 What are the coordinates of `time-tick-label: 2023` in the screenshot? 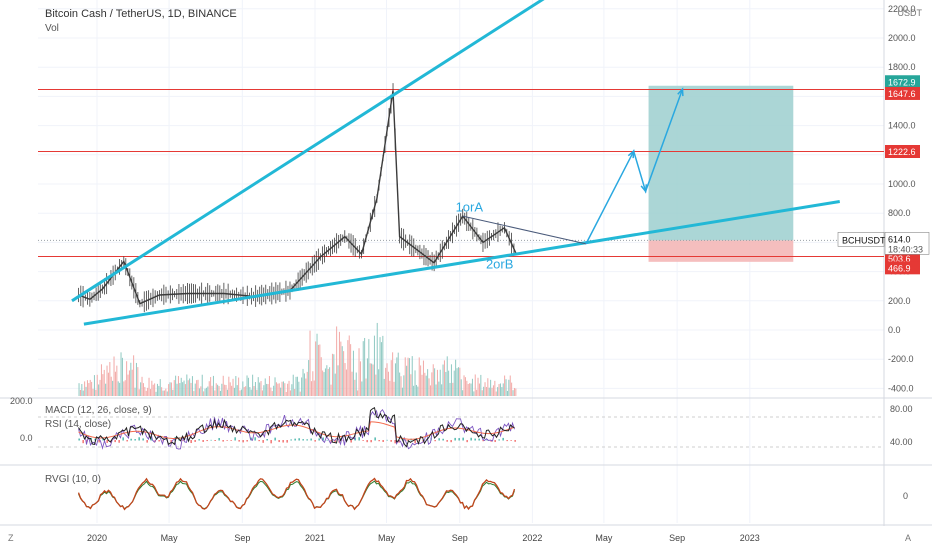 It's located at (750, 538).